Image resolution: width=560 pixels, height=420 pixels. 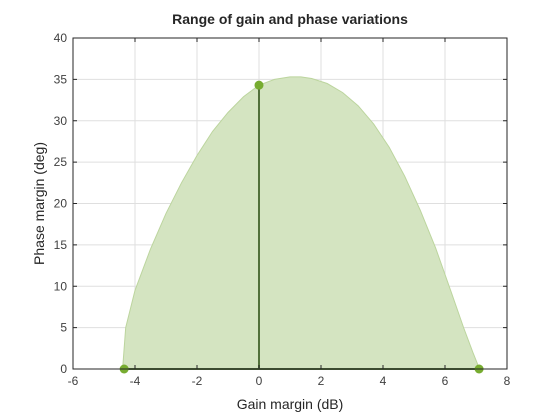 What do you see at coordinates (63, 369) in the screenshot?
I see `y-tick-label: 0` at bounding box center [63, 369].